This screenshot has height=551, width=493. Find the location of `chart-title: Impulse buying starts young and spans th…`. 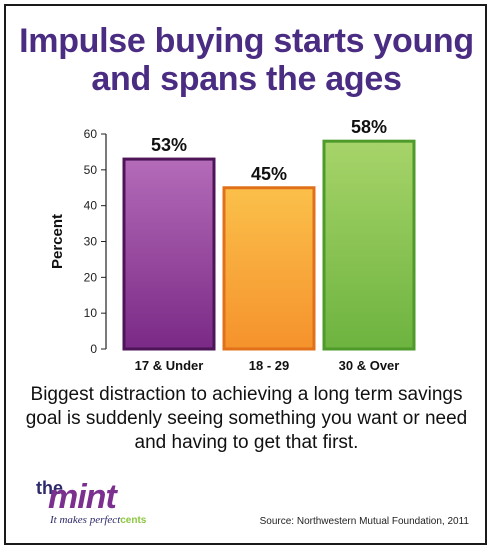

chart-title: Impulse buying starts young and spans th… is located at coordinates (246, 60).